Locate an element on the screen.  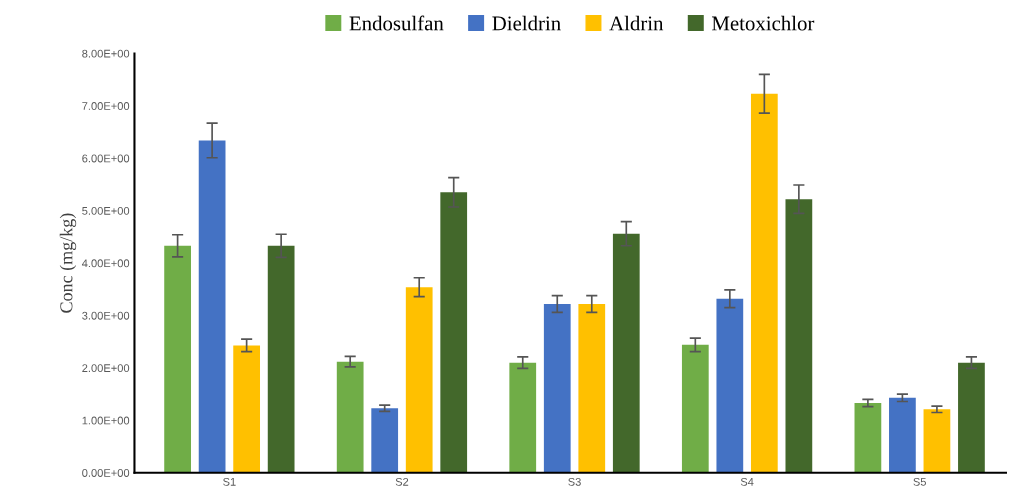
y-tick-label: 0.00E+00 is located at coordinates (106, 473).